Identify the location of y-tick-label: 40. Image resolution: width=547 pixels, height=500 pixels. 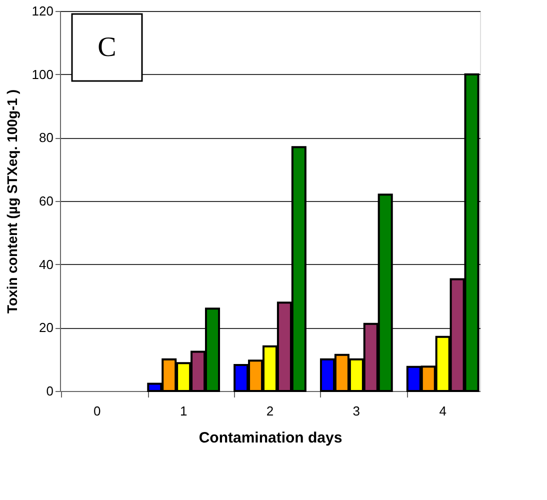
(46, 264).